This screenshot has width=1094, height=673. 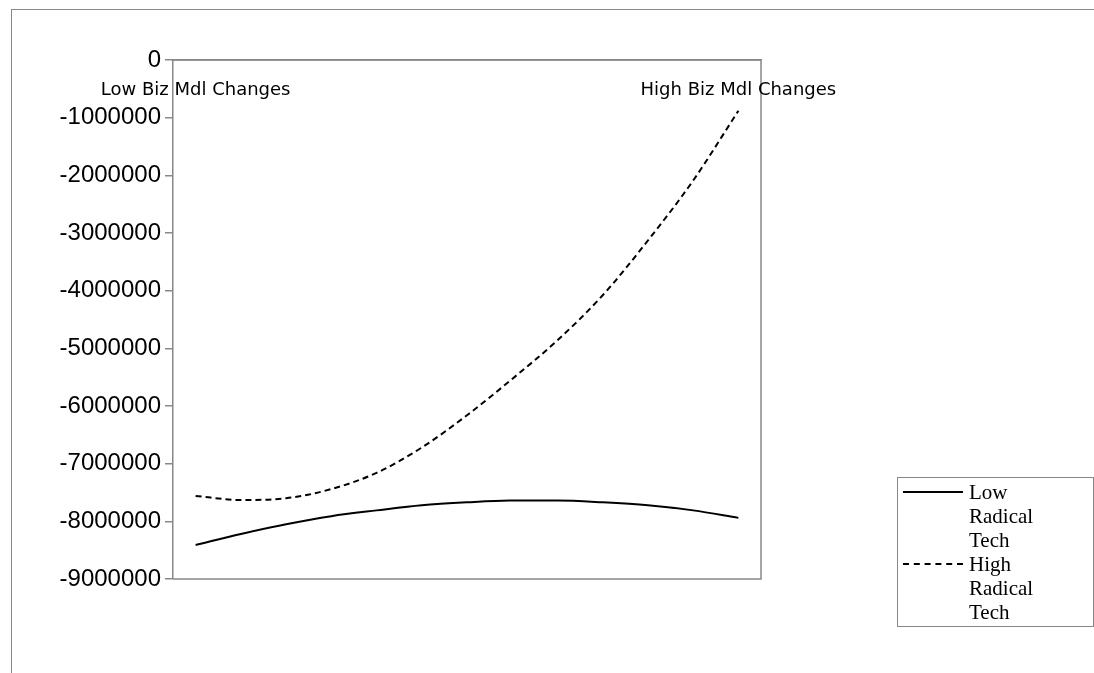 I want to click on y-tick-label: -1000000, so click(x=110, y=116).